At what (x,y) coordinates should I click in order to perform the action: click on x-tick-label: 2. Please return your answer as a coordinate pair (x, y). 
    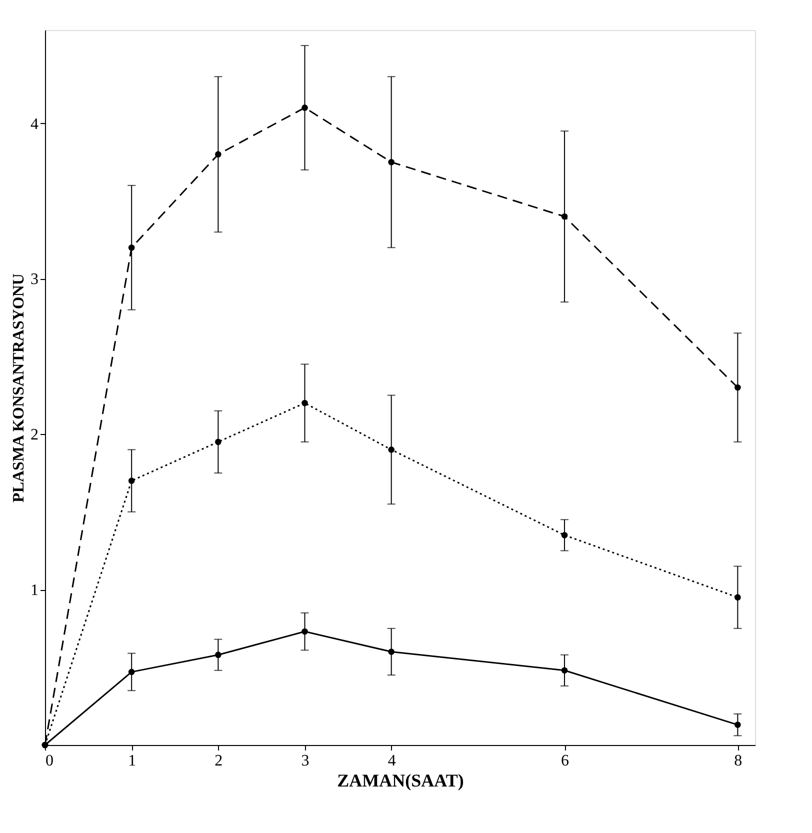
    Looking at the image, I should click on (218, 761).